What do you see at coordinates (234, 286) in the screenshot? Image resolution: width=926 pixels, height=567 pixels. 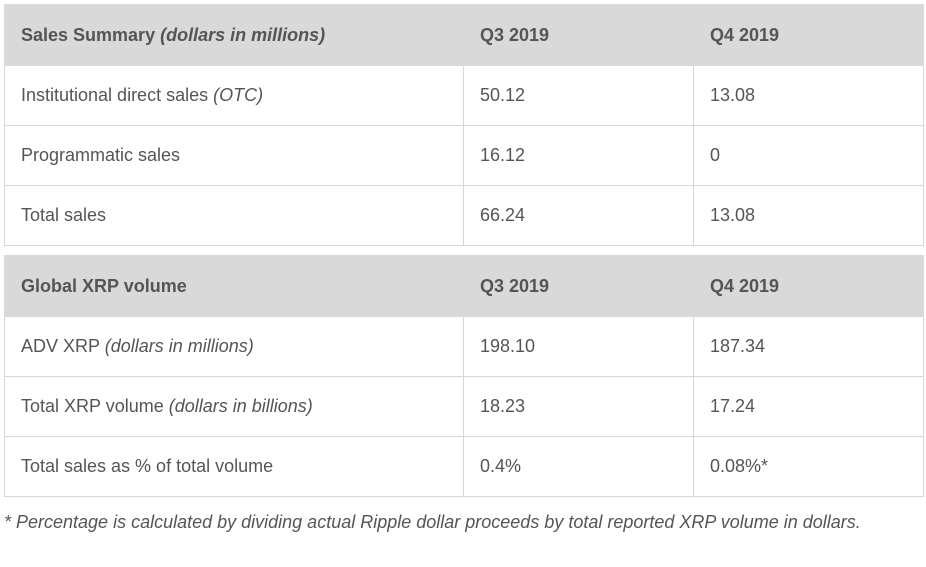 I see `header-cell: Global XRP volume` at bounding box center [234, 286].